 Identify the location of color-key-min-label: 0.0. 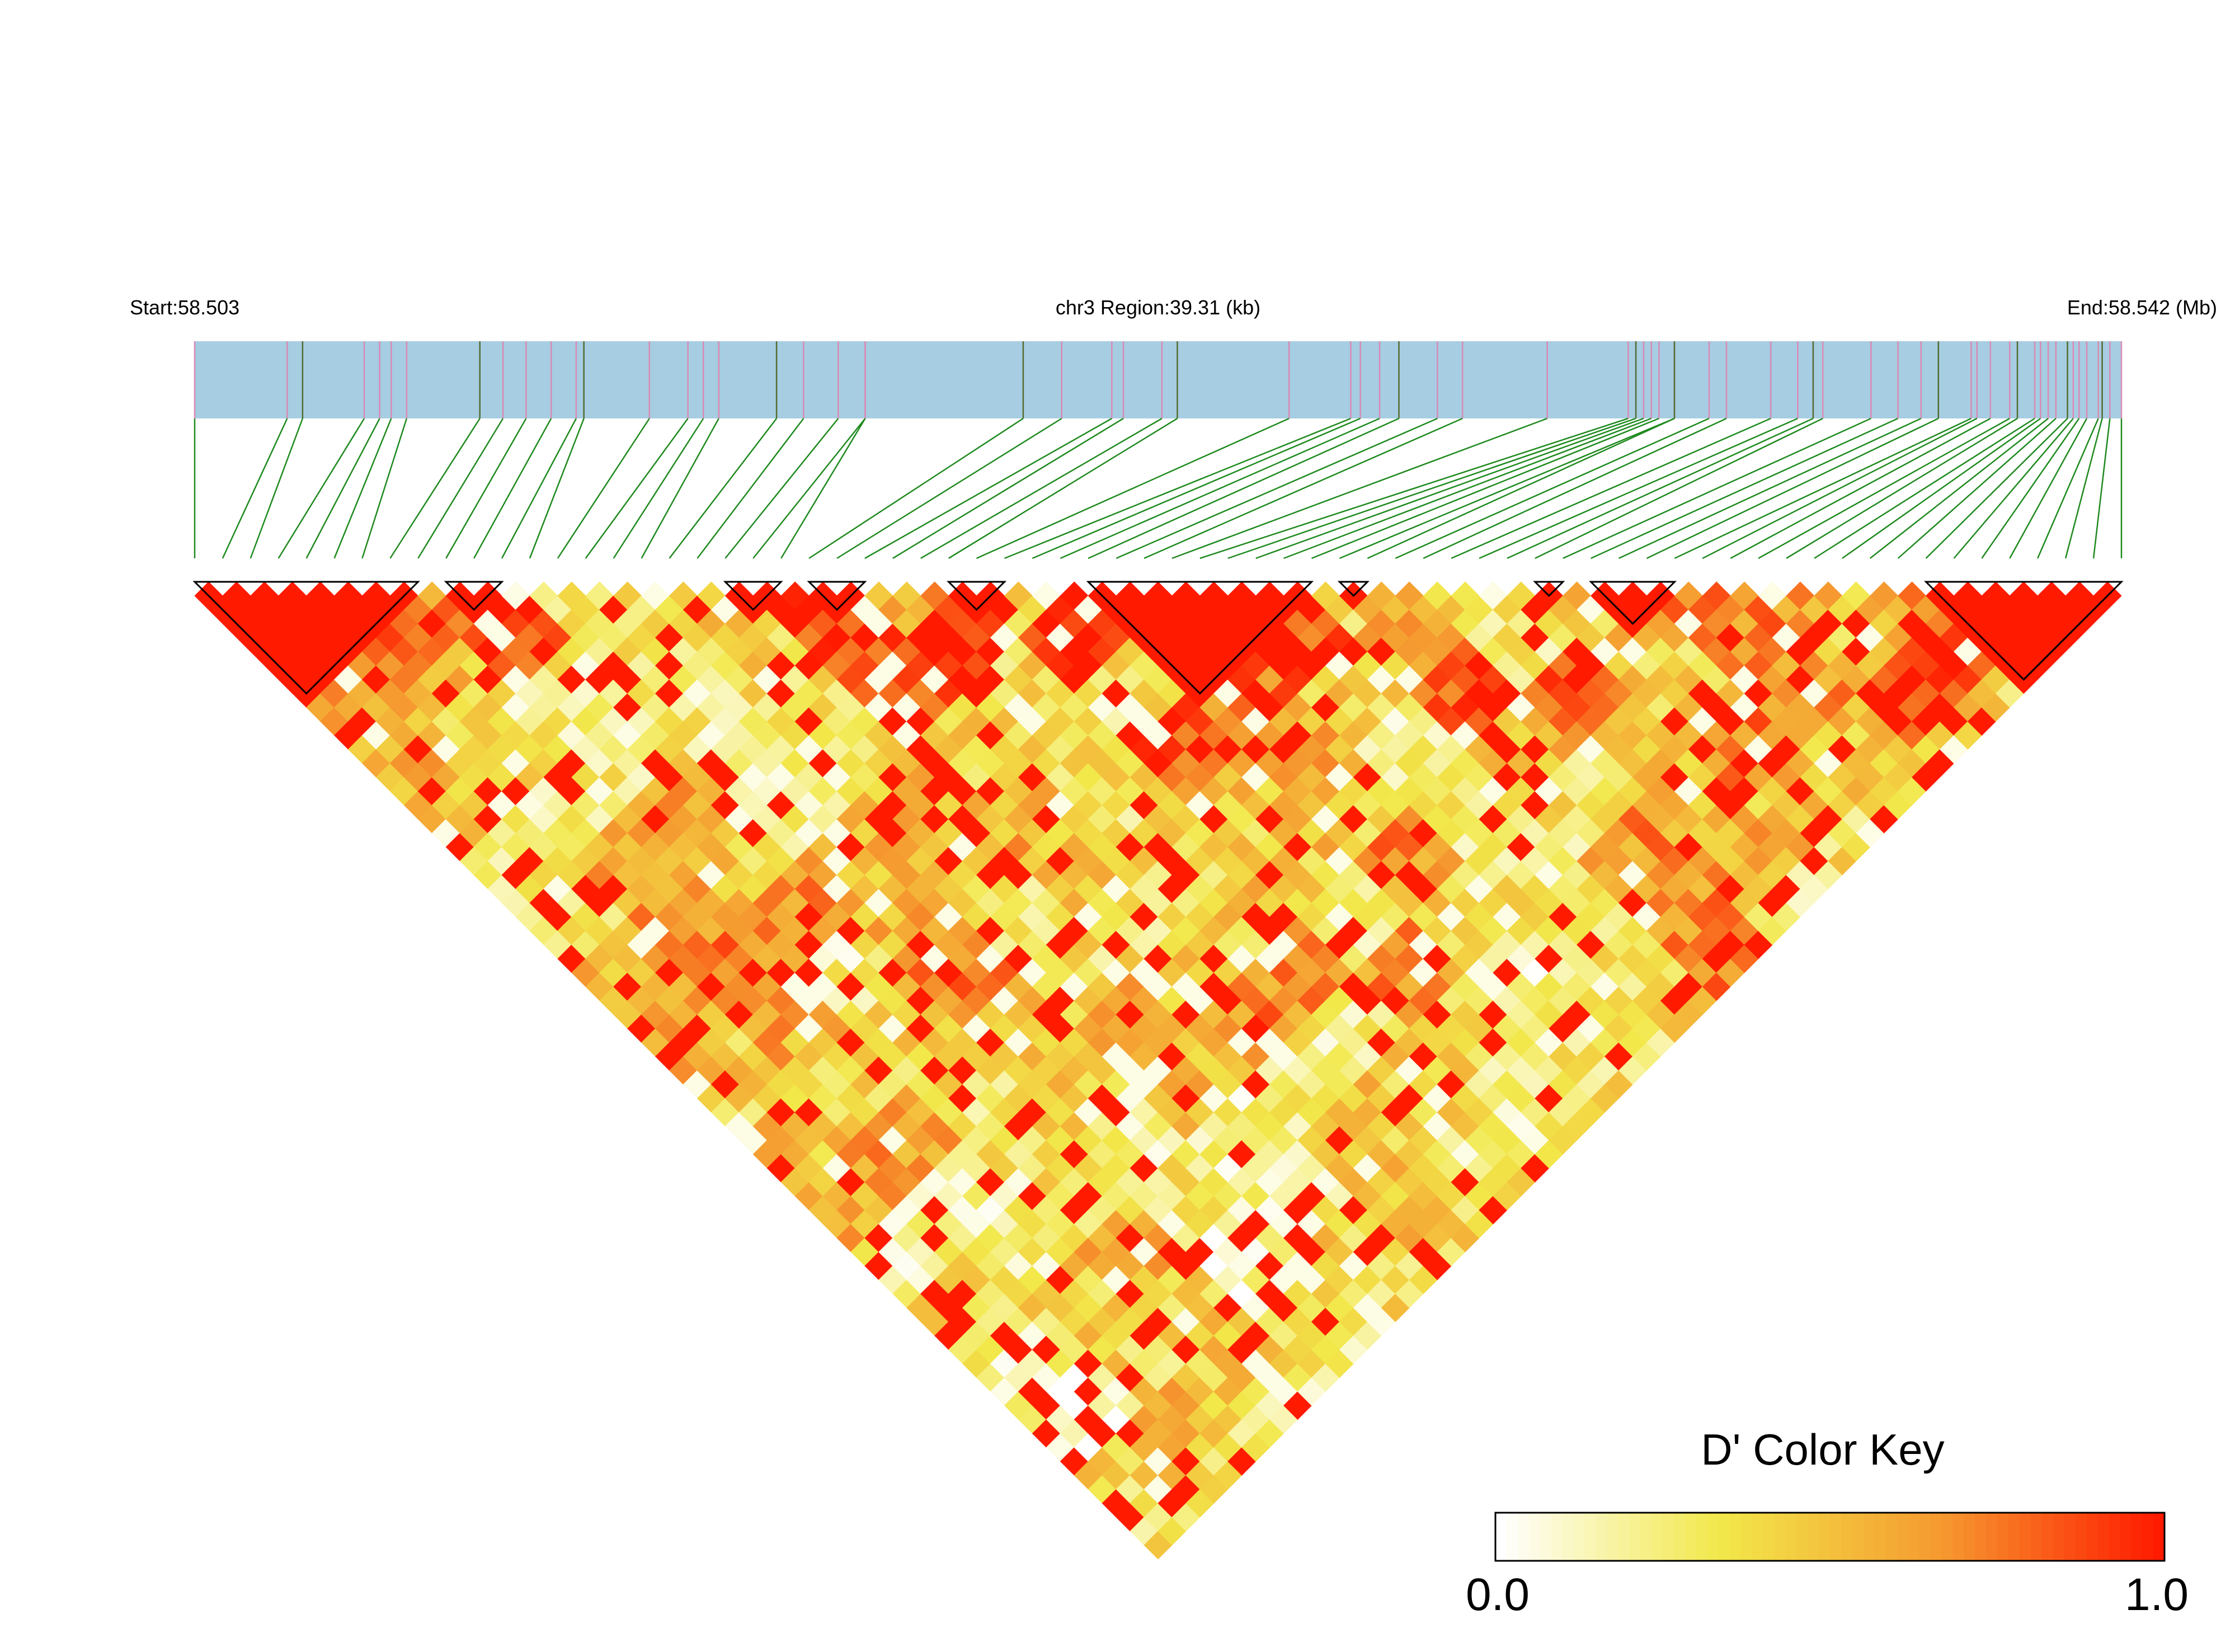
(1498, 1595).